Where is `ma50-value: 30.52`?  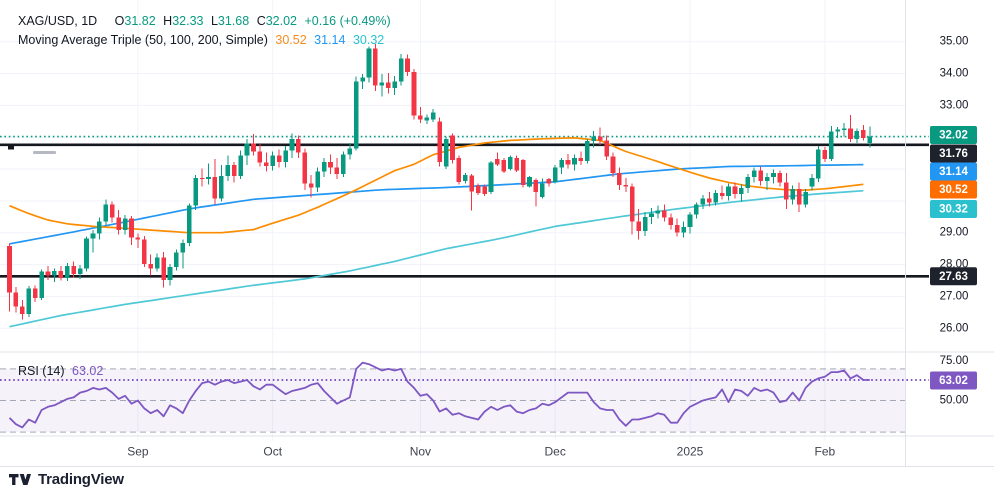
ma50-value: 30.52 is located at coordinates (291, 40).